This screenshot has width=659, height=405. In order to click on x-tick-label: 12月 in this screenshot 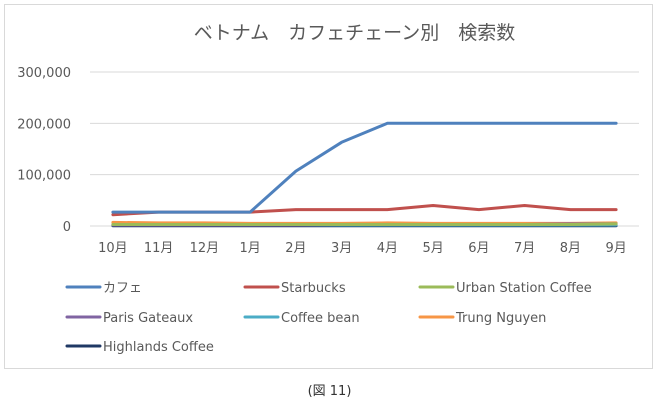, I will do `click(205, 248)`.